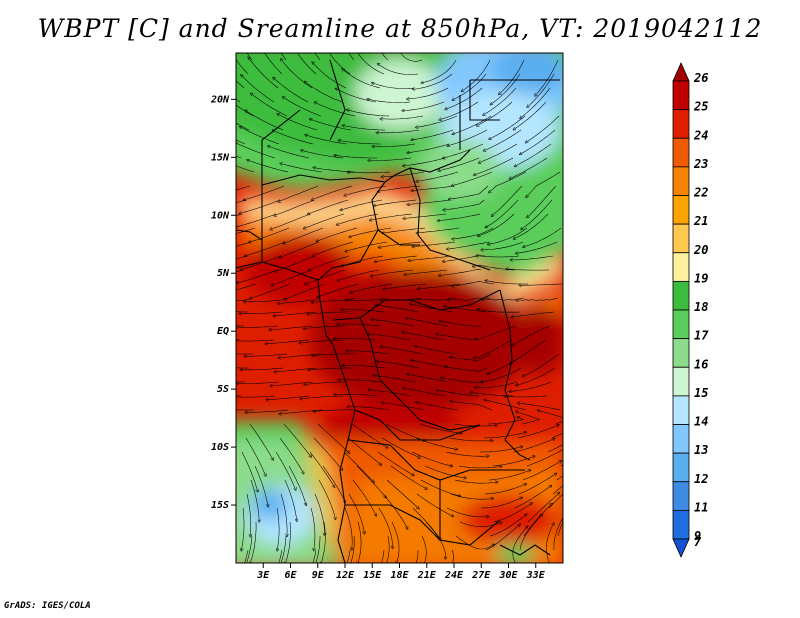 This screenshot has width=800, height=618. I want to click on colorbar-label: 16, so click(701, 364).